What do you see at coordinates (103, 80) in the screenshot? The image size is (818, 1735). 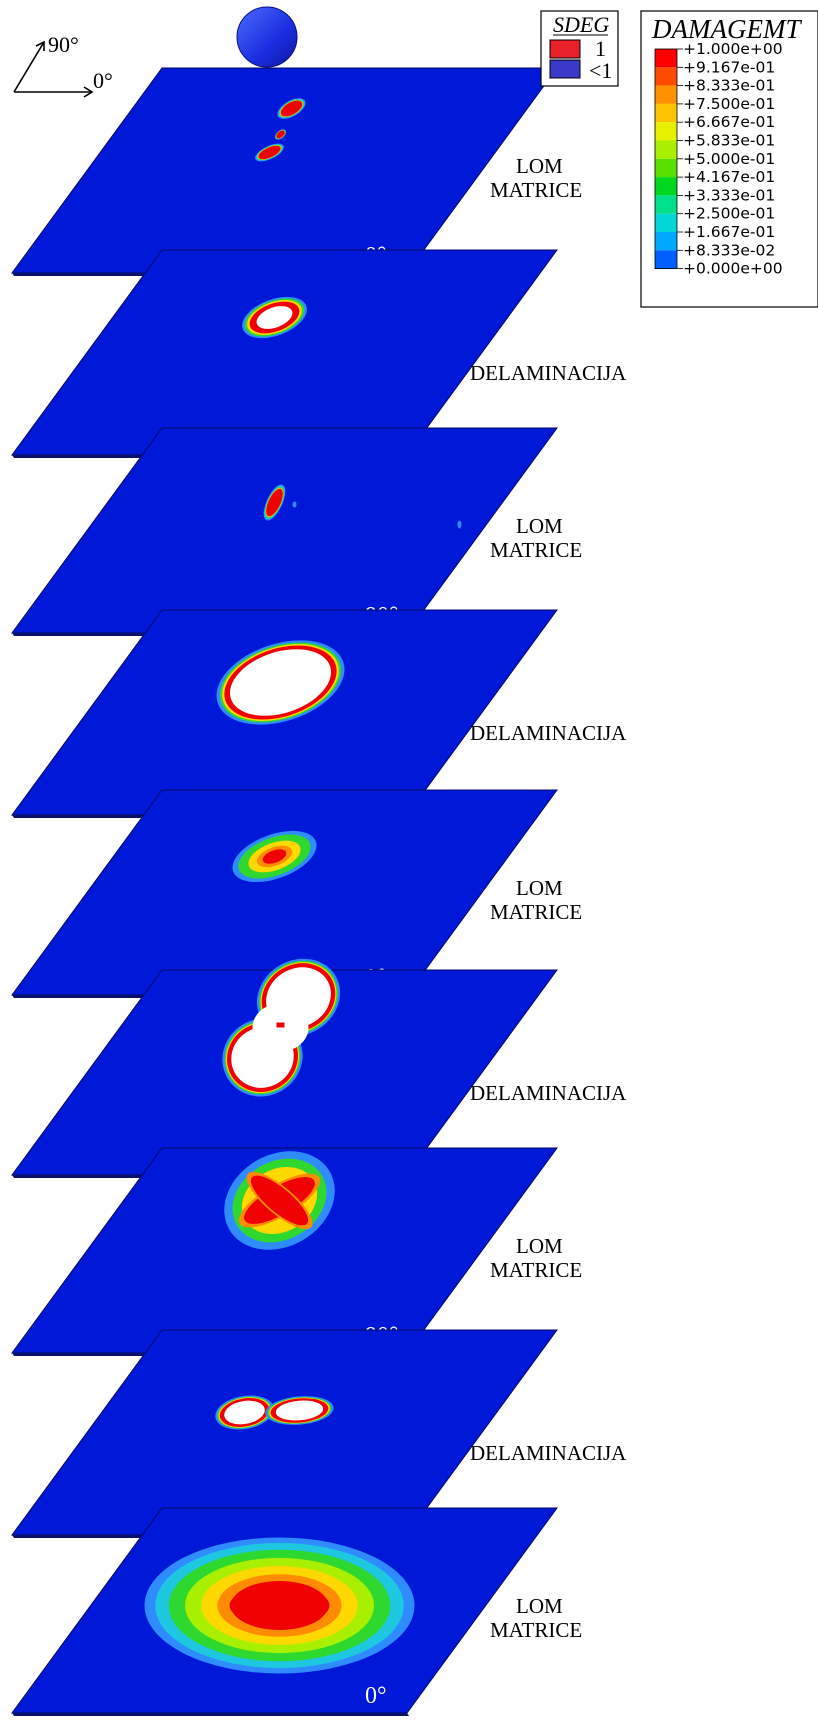 I see `orientation-0-label: 0°` at bounding box center [103, 80].